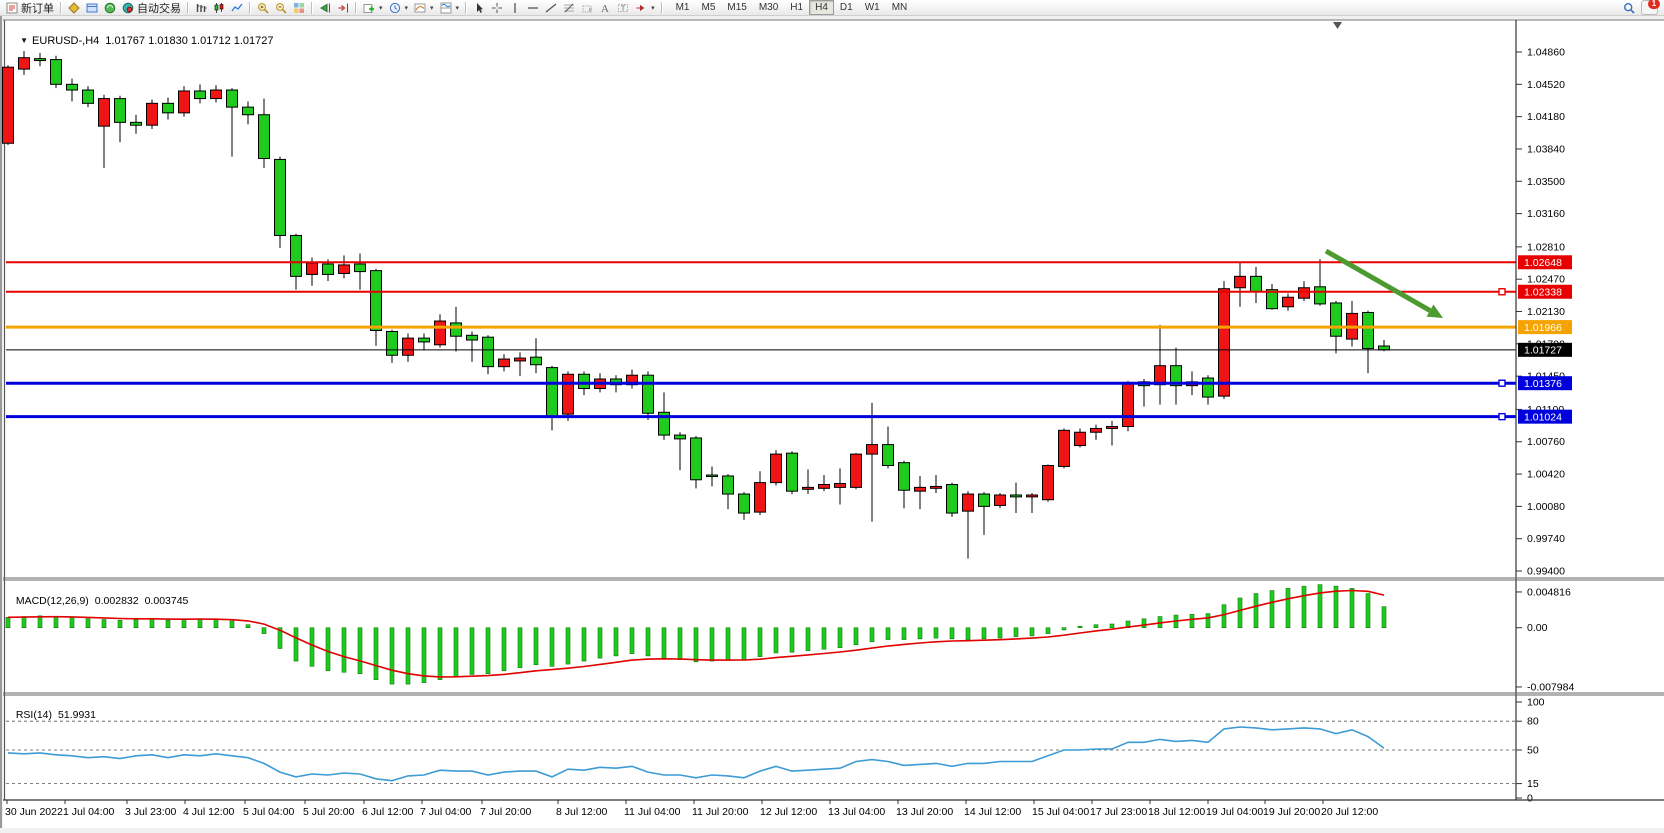  I want to click on cells-button: F, so click(587, 7).